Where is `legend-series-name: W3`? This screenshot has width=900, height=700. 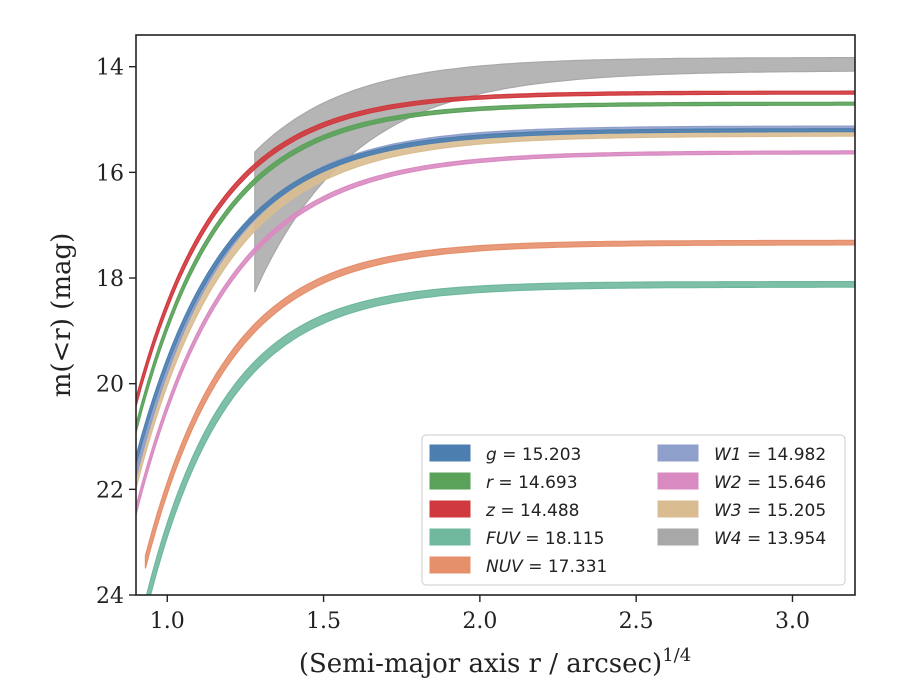 legend-series-name: W3 is located at coordinates (728, 511).